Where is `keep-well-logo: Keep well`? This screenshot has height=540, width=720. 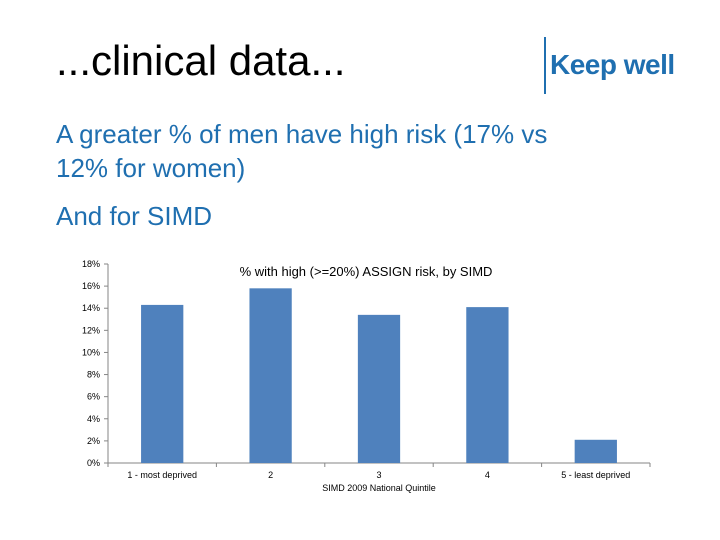
keep-well-logo: Keep well is located at coordinates (610, 65).